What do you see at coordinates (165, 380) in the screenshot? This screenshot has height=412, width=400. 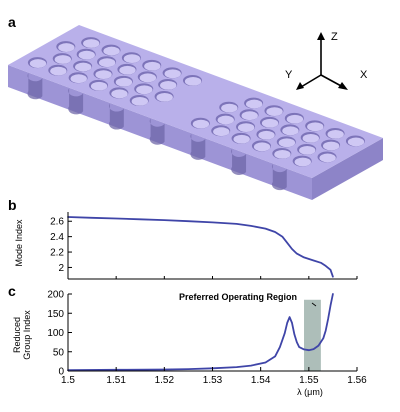 I see `x-tick-label: 1.52` at bounding box center [165, 380].